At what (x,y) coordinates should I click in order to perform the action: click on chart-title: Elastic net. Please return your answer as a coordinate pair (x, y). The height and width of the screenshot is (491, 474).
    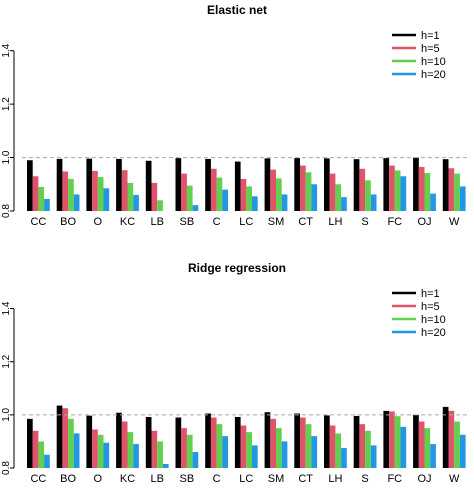
    Looking at the image, I should click on (237, 10).